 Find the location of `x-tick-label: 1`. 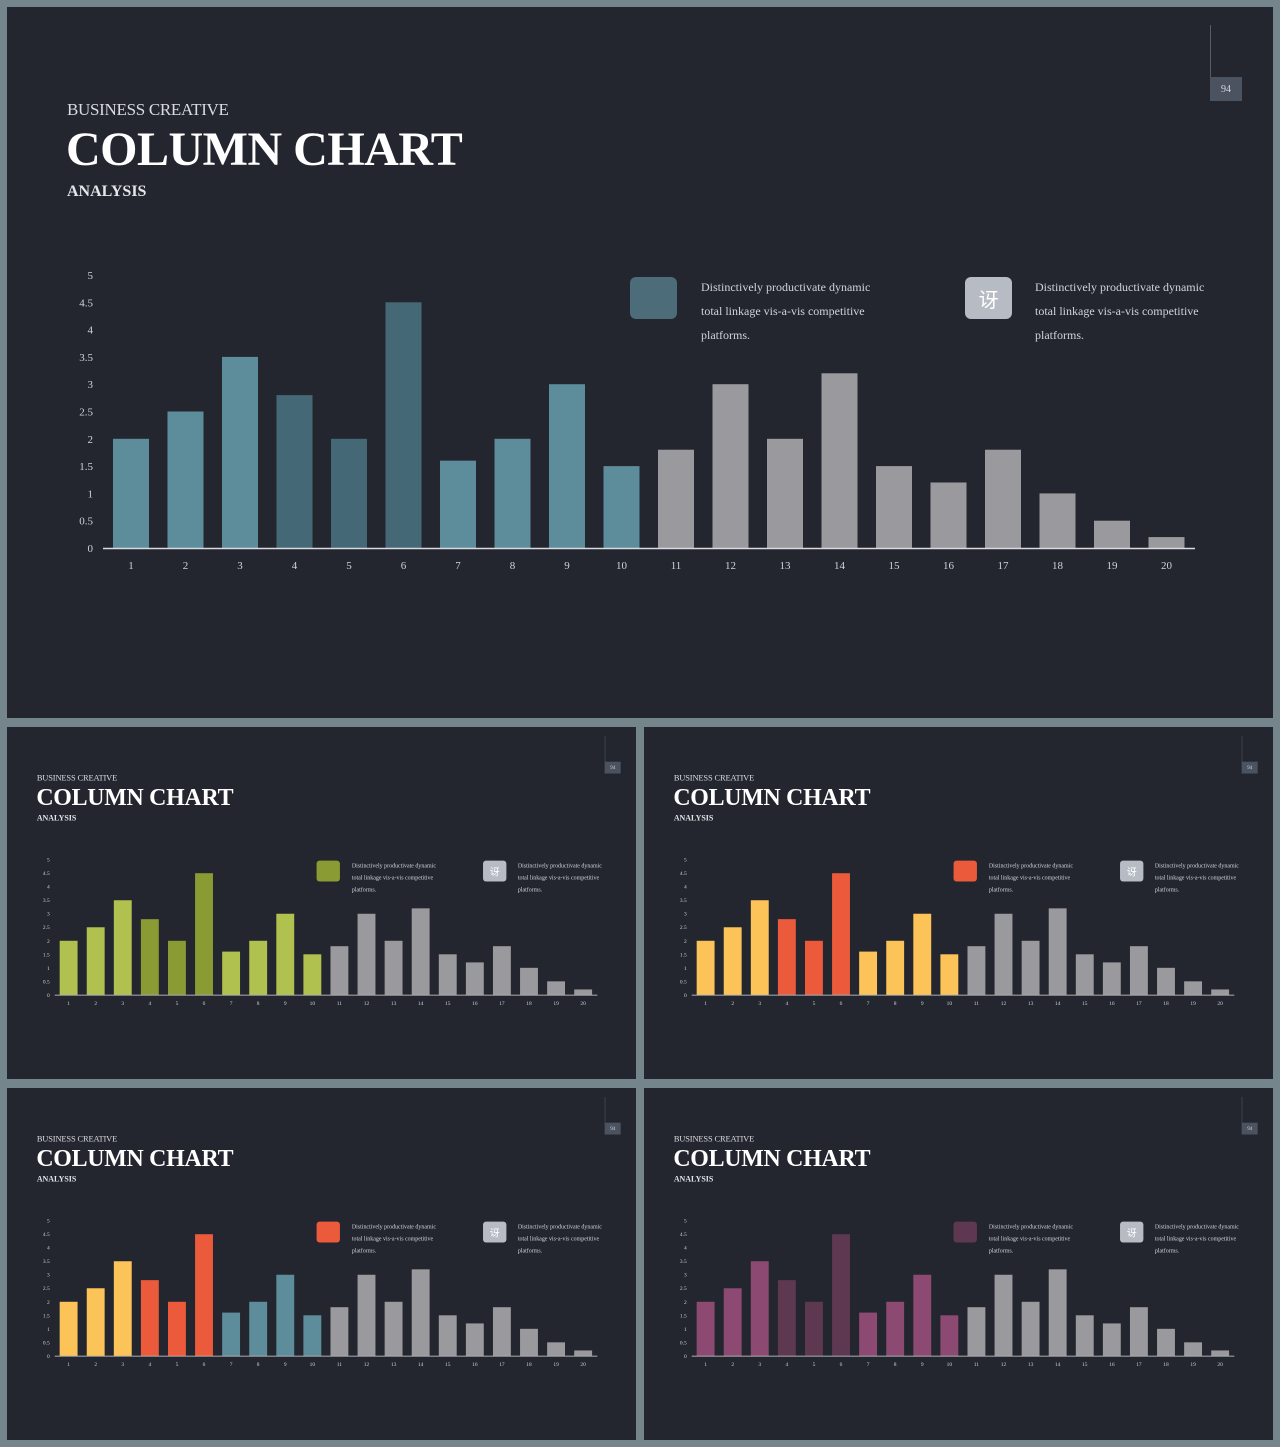

x-tick-label: 1 is located at coordinates (68, 1365).